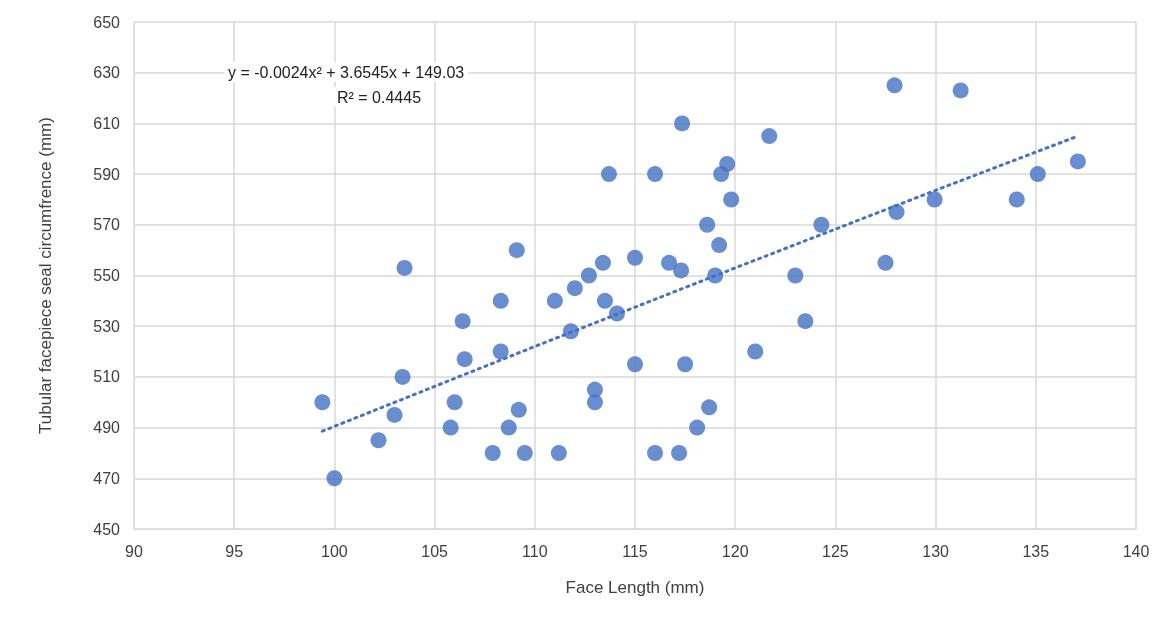  I want to click on y-tick-label: 590, so click(107, 174).